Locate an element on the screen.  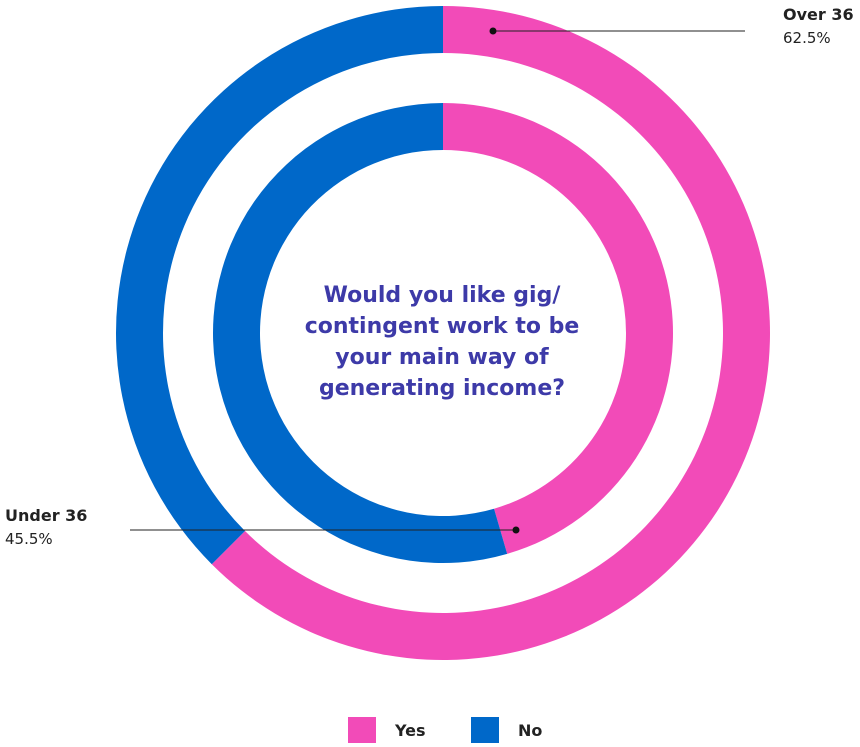
legend-label: No is located at coordinates (530, 730).